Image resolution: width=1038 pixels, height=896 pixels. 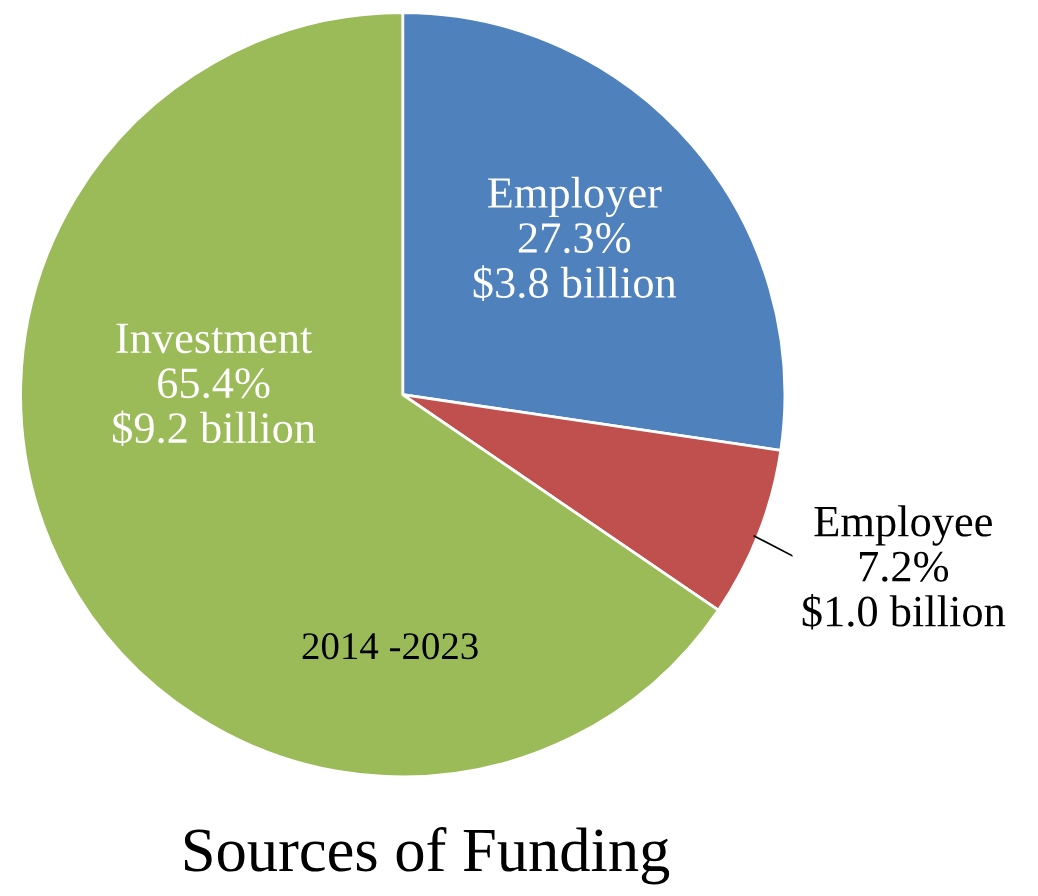 What do you see at coordinates (427, 855) in the screenshot?
I see `text: Sources of Funding` at bounding box center [427, 855].